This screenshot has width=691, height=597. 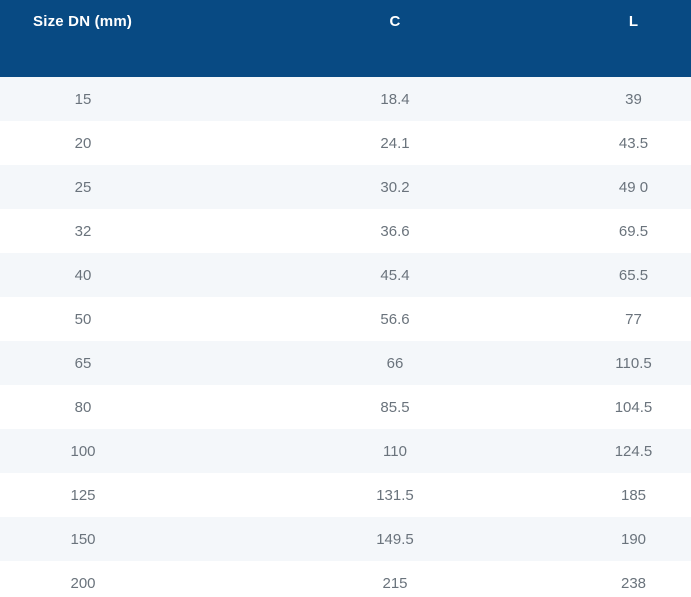 I want to click on table-cell: 65, so click(x=83, y=363).